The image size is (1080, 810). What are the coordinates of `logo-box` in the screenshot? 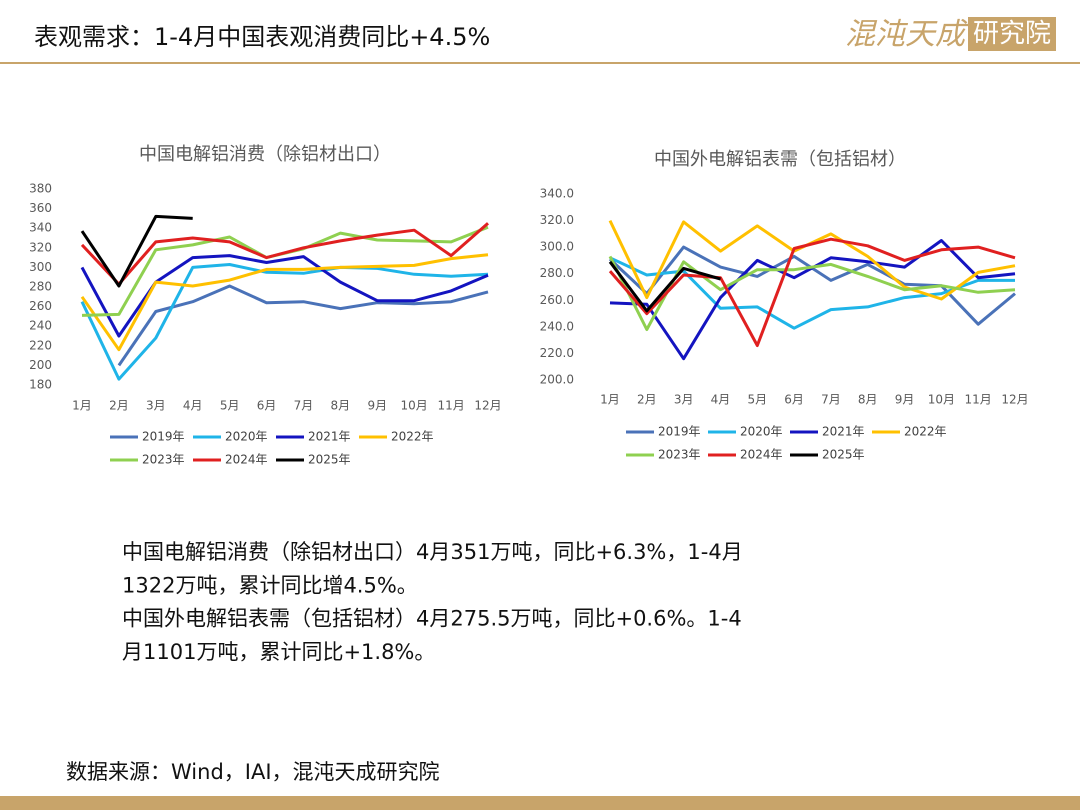 It's located at (1012, 34).